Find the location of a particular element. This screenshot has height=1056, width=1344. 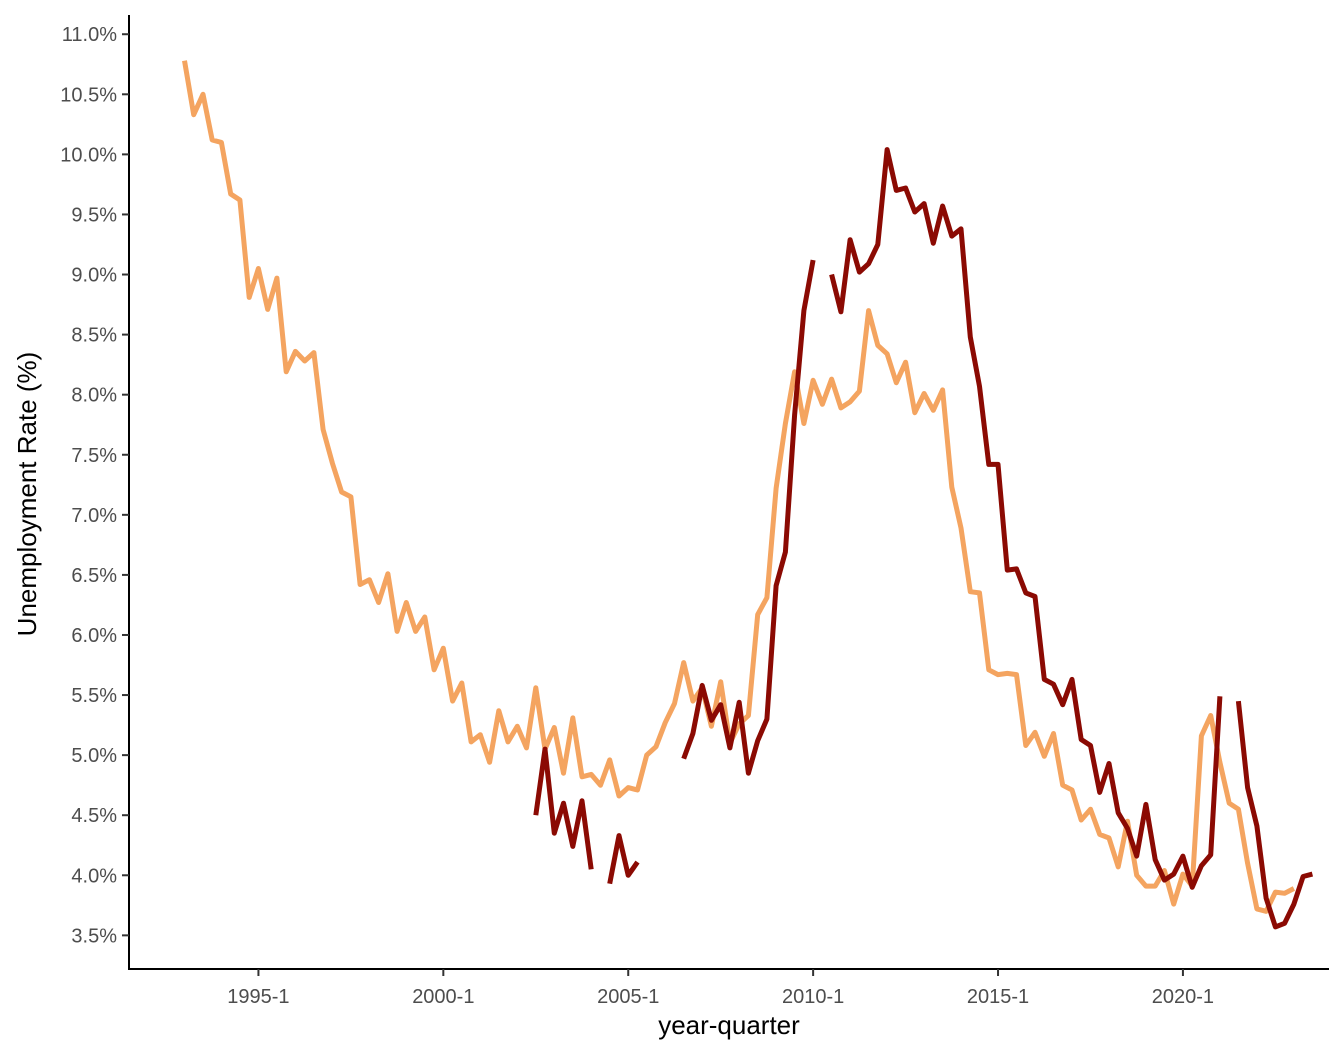

y-tick-label: 11.0% is located at coordinates (89, 35).